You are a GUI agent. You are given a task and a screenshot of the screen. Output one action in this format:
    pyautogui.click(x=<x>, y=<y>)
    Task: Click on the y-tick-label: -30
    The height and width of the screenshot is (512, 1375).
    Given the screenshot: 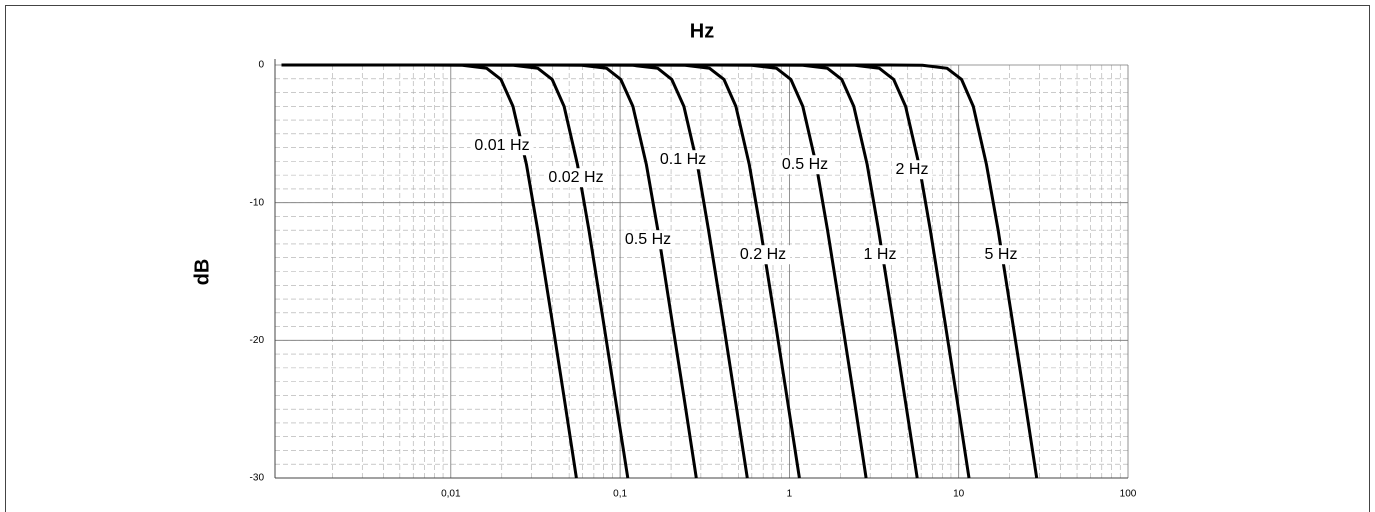 What is the action you would take?
    pyautogui.click(x=257, y=478)
    